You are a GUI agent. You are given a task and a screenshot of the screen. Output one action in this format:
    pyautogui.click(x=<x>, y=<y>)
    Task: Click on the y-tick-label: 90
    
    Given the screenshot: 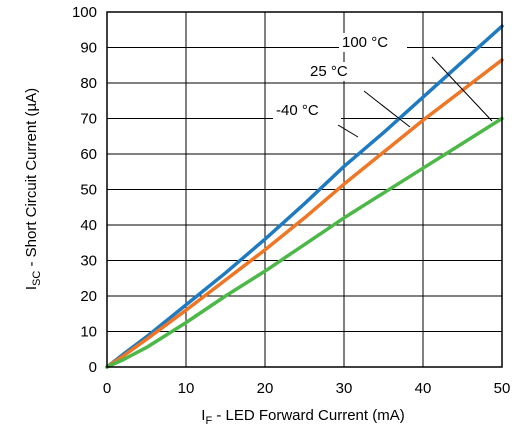 What is the action you would take?
    pyautogui.click(x=88, y=48)
    